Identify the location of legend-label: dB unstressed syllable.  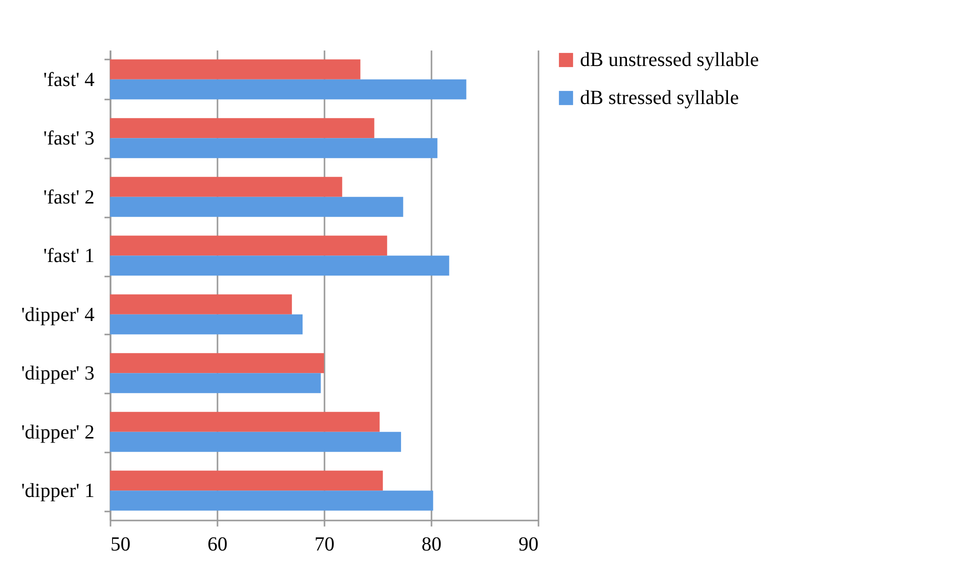
(669, 60).